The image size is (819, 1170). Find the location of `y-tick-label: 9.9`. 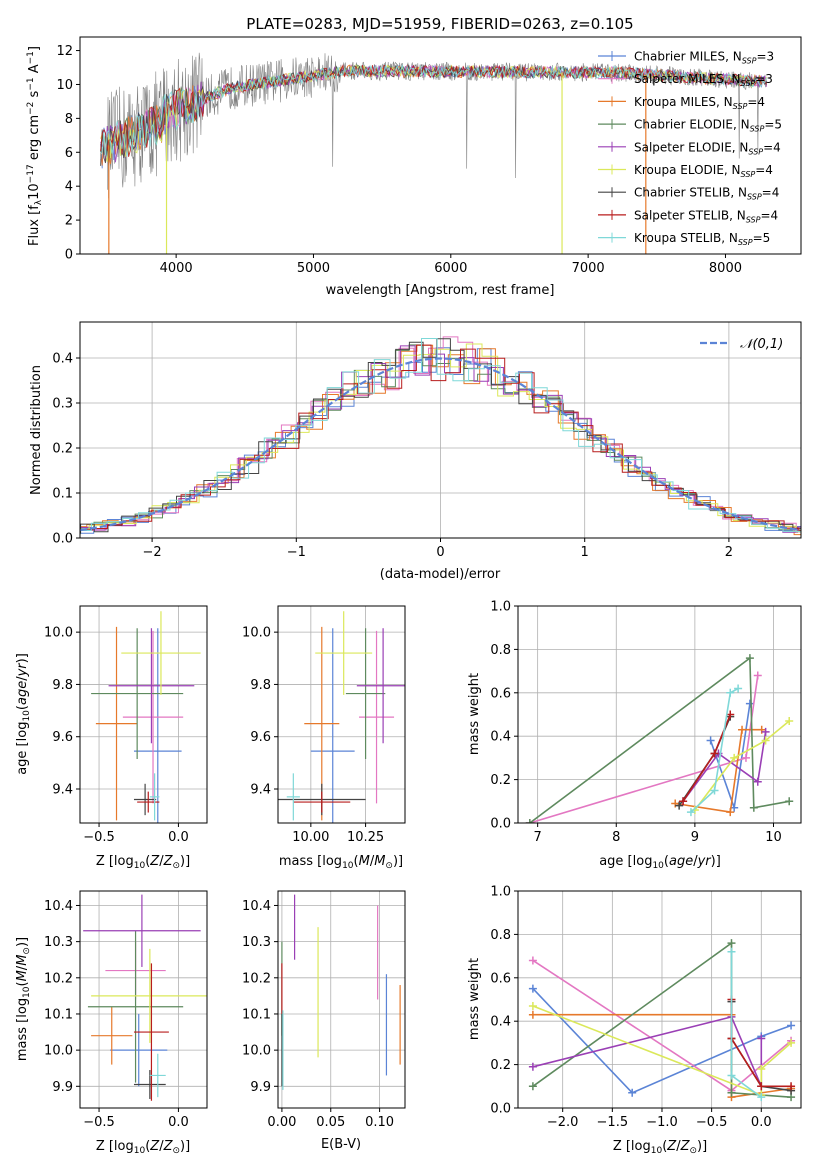

y-tick-label: 9.9 is located at coordinates (260, 1087).